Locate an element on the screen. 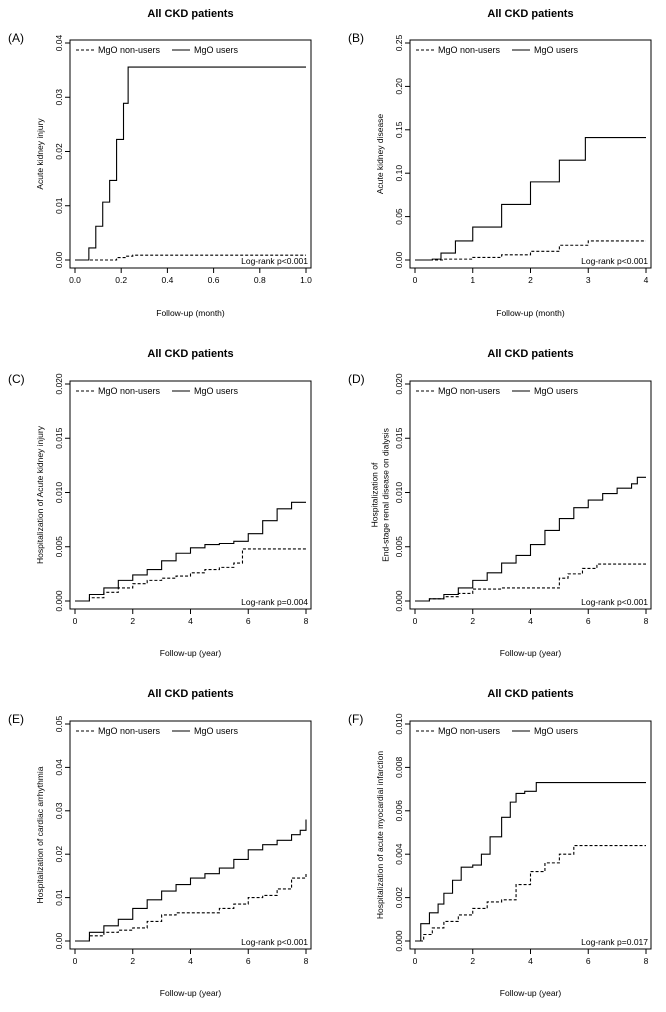 The image size is (666, 1012). y-tick-label: 0.25 is located at coordinates (399, 42).